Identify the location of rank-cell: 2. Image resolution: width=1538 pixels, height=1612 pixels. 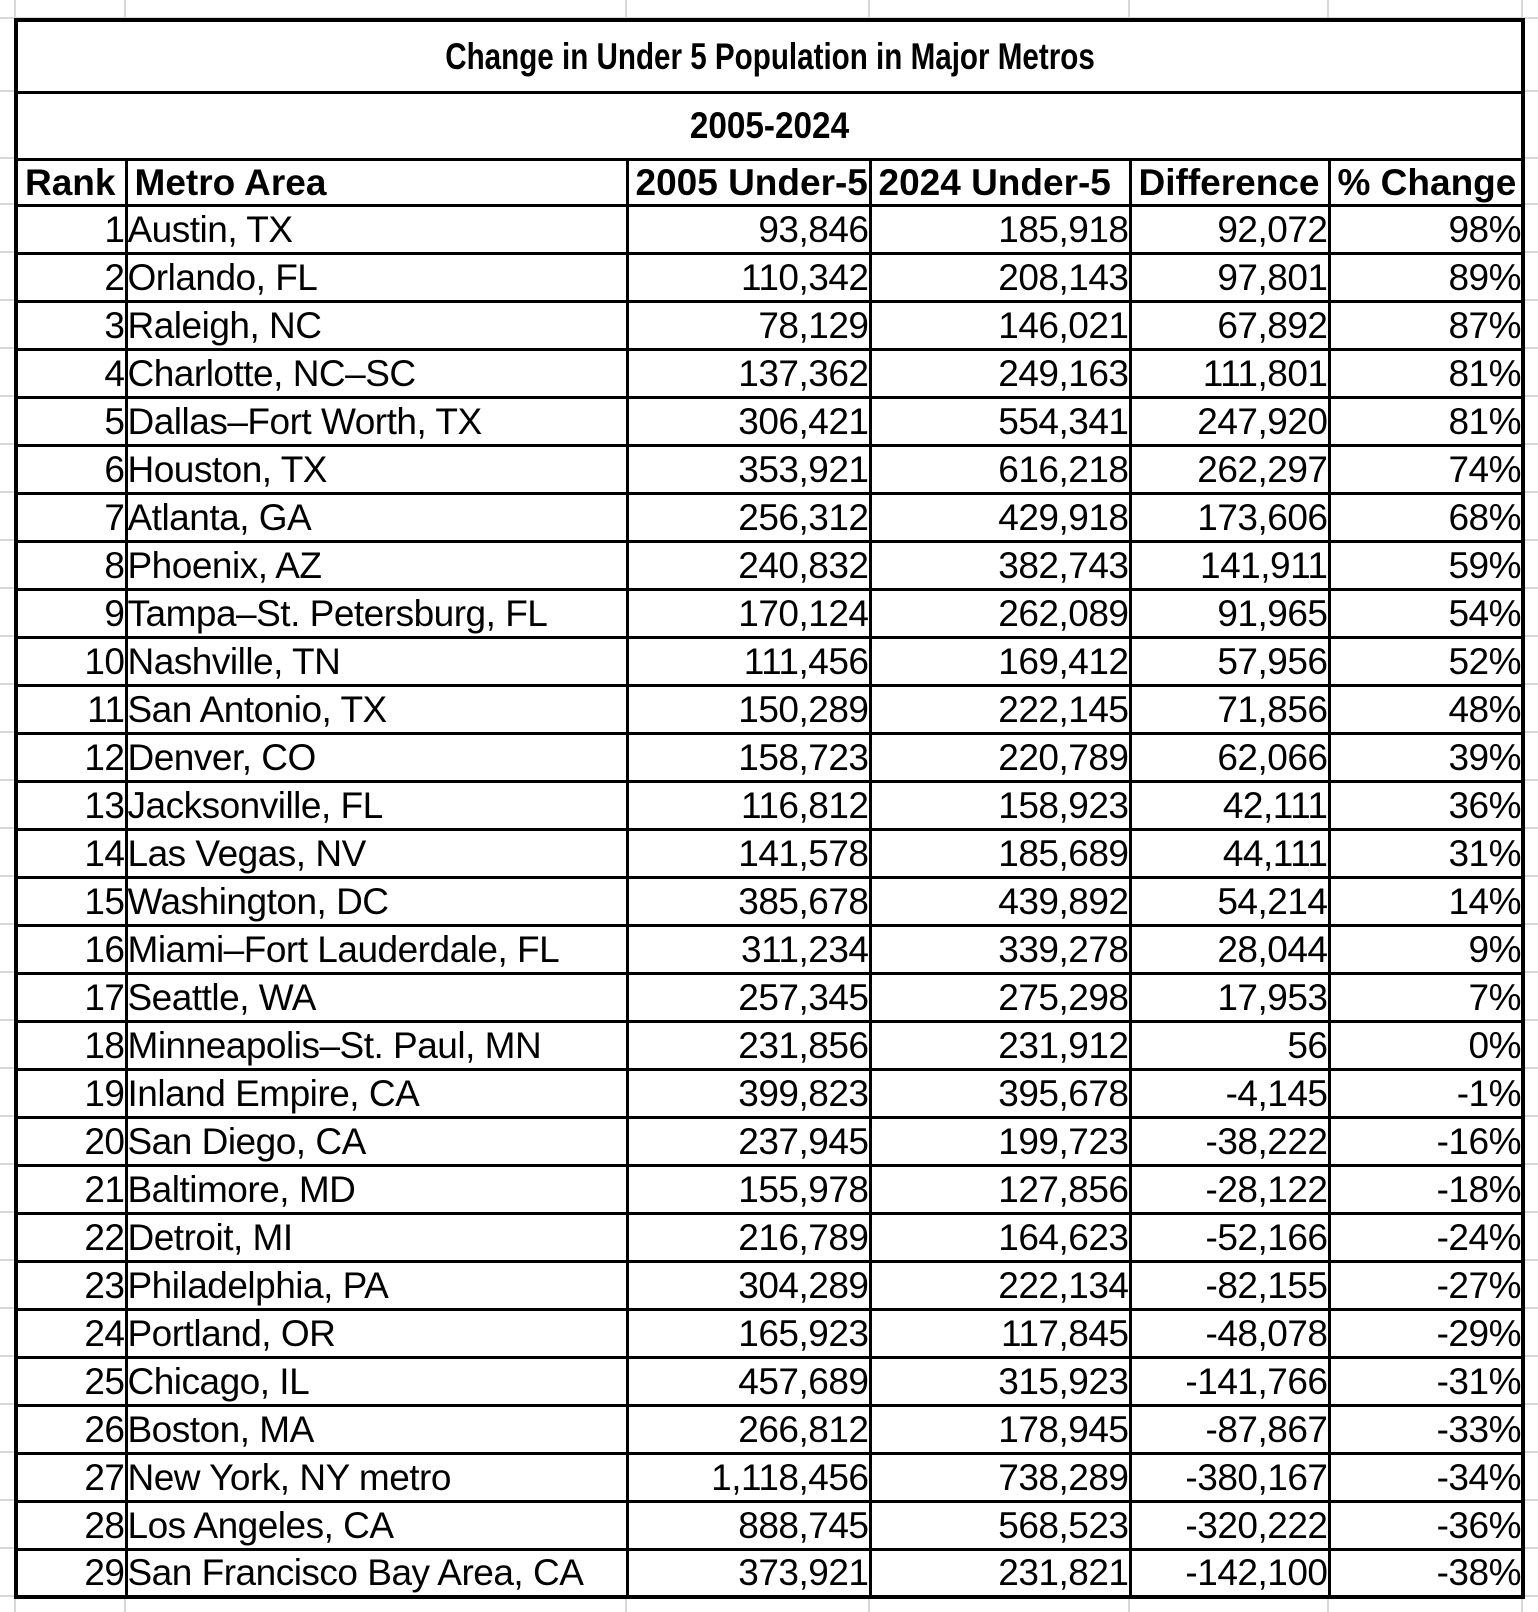
(71, 277).